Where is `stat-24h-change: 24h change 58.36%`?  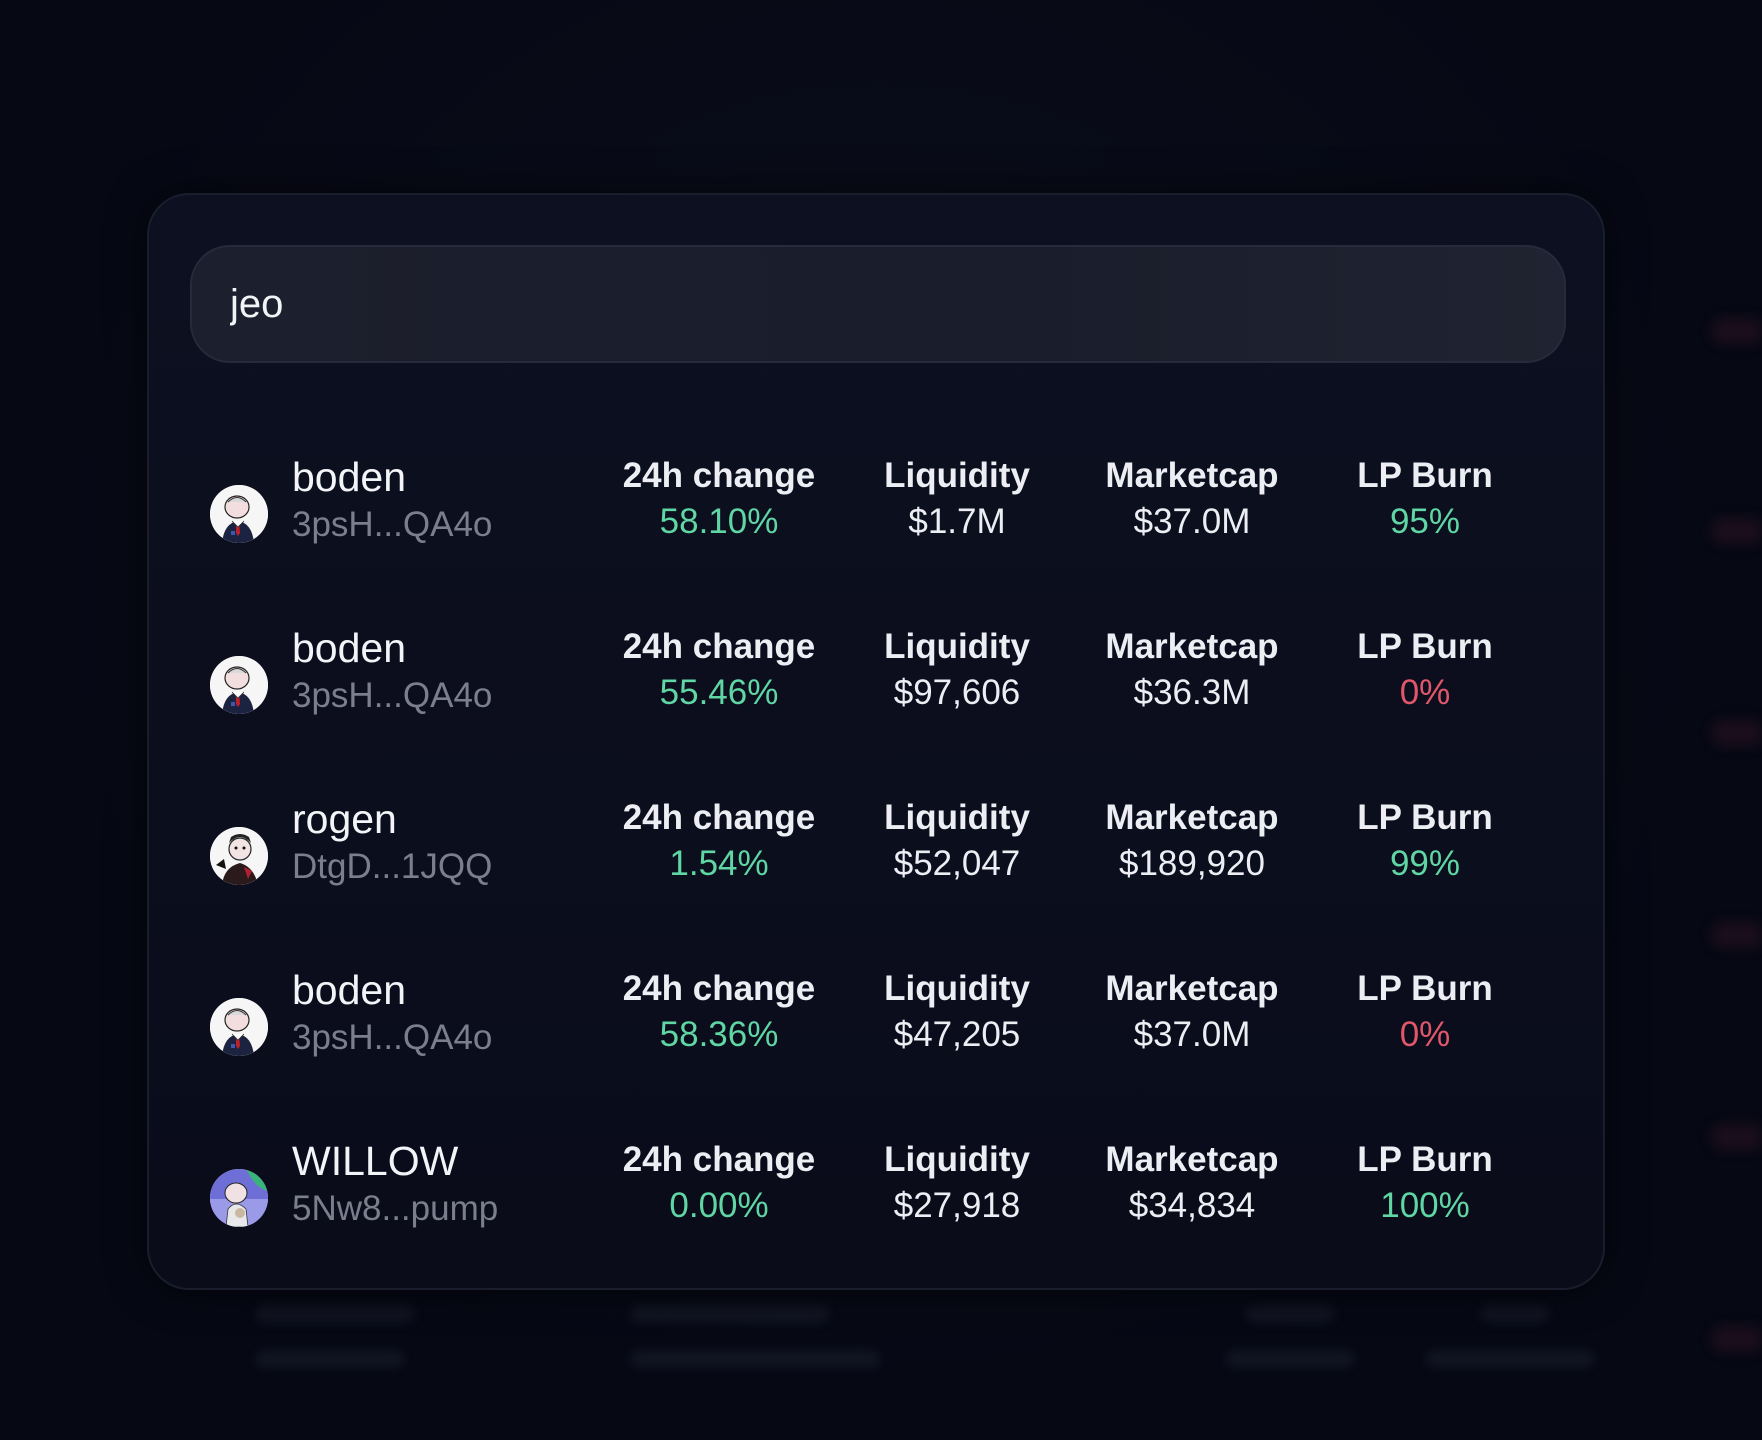
stat-24h-change: 24h change 58.36% is located at coordinates (719, 1012).